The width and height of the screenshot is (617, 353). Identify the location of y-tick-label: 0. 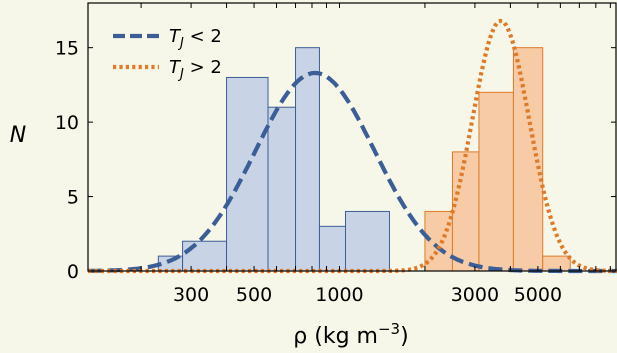
(73, 272).